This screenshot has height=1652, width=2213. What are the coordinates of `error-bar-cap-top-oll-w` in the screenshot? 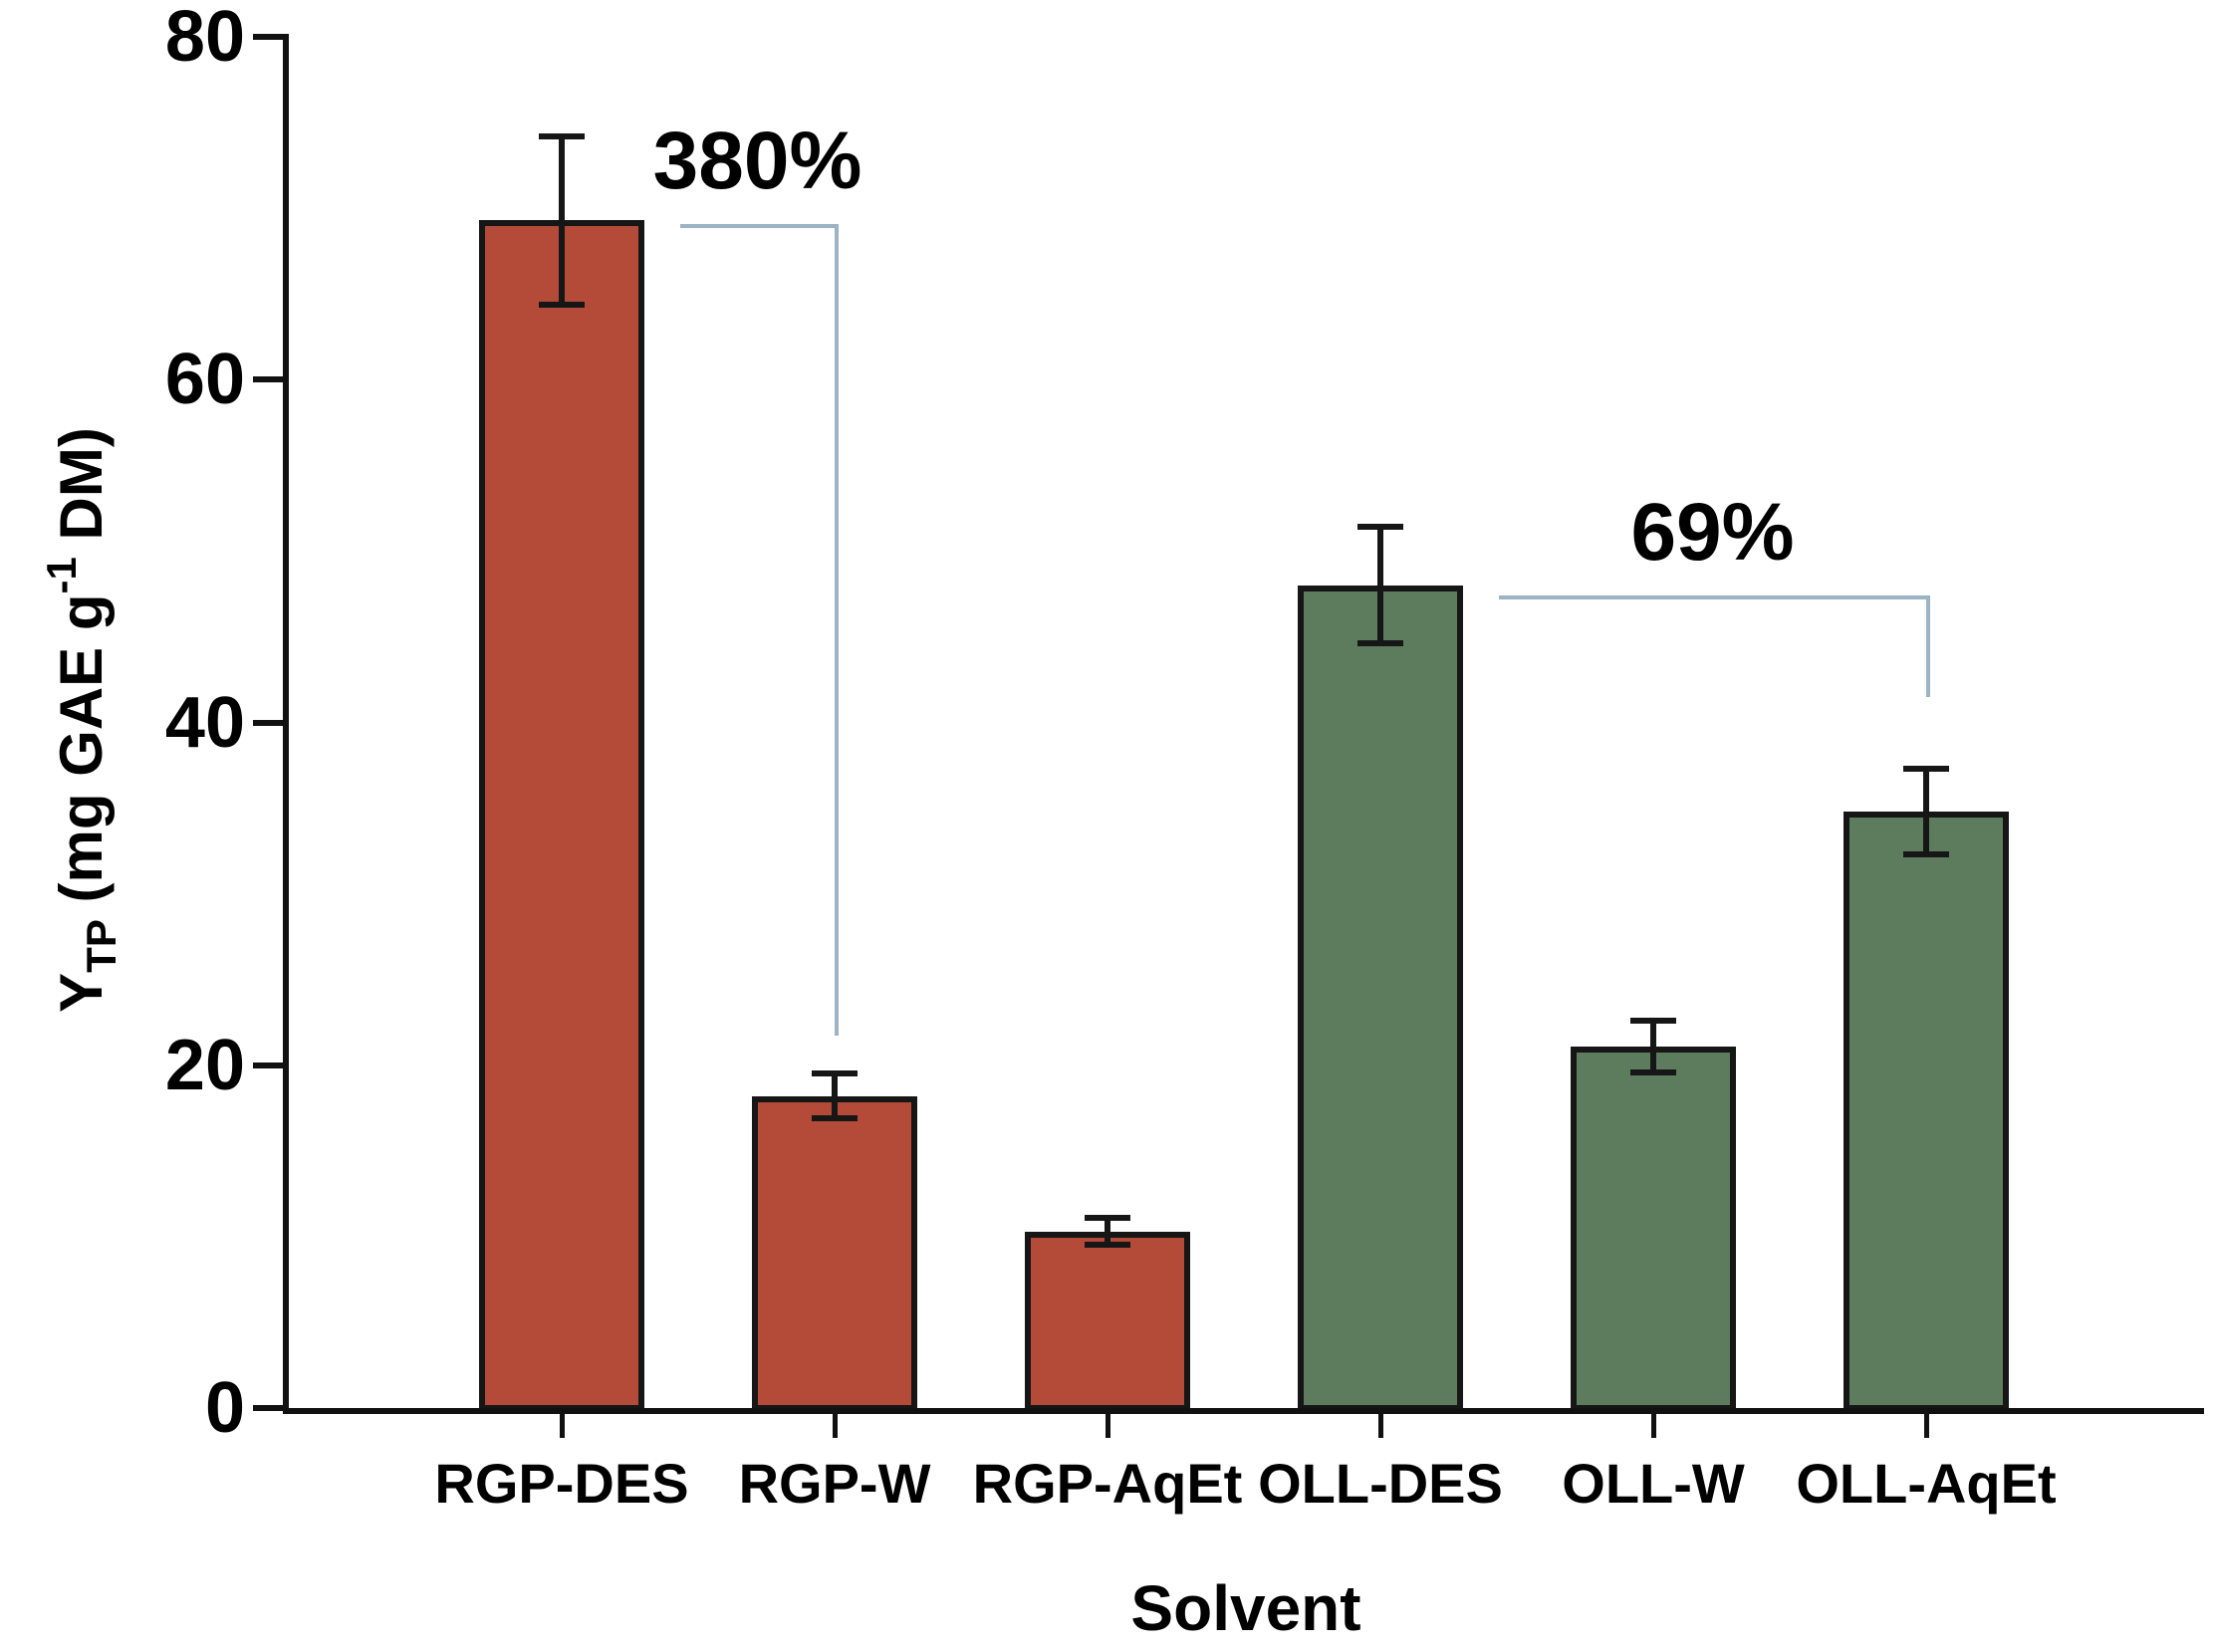 It's located at (1653, 1020).